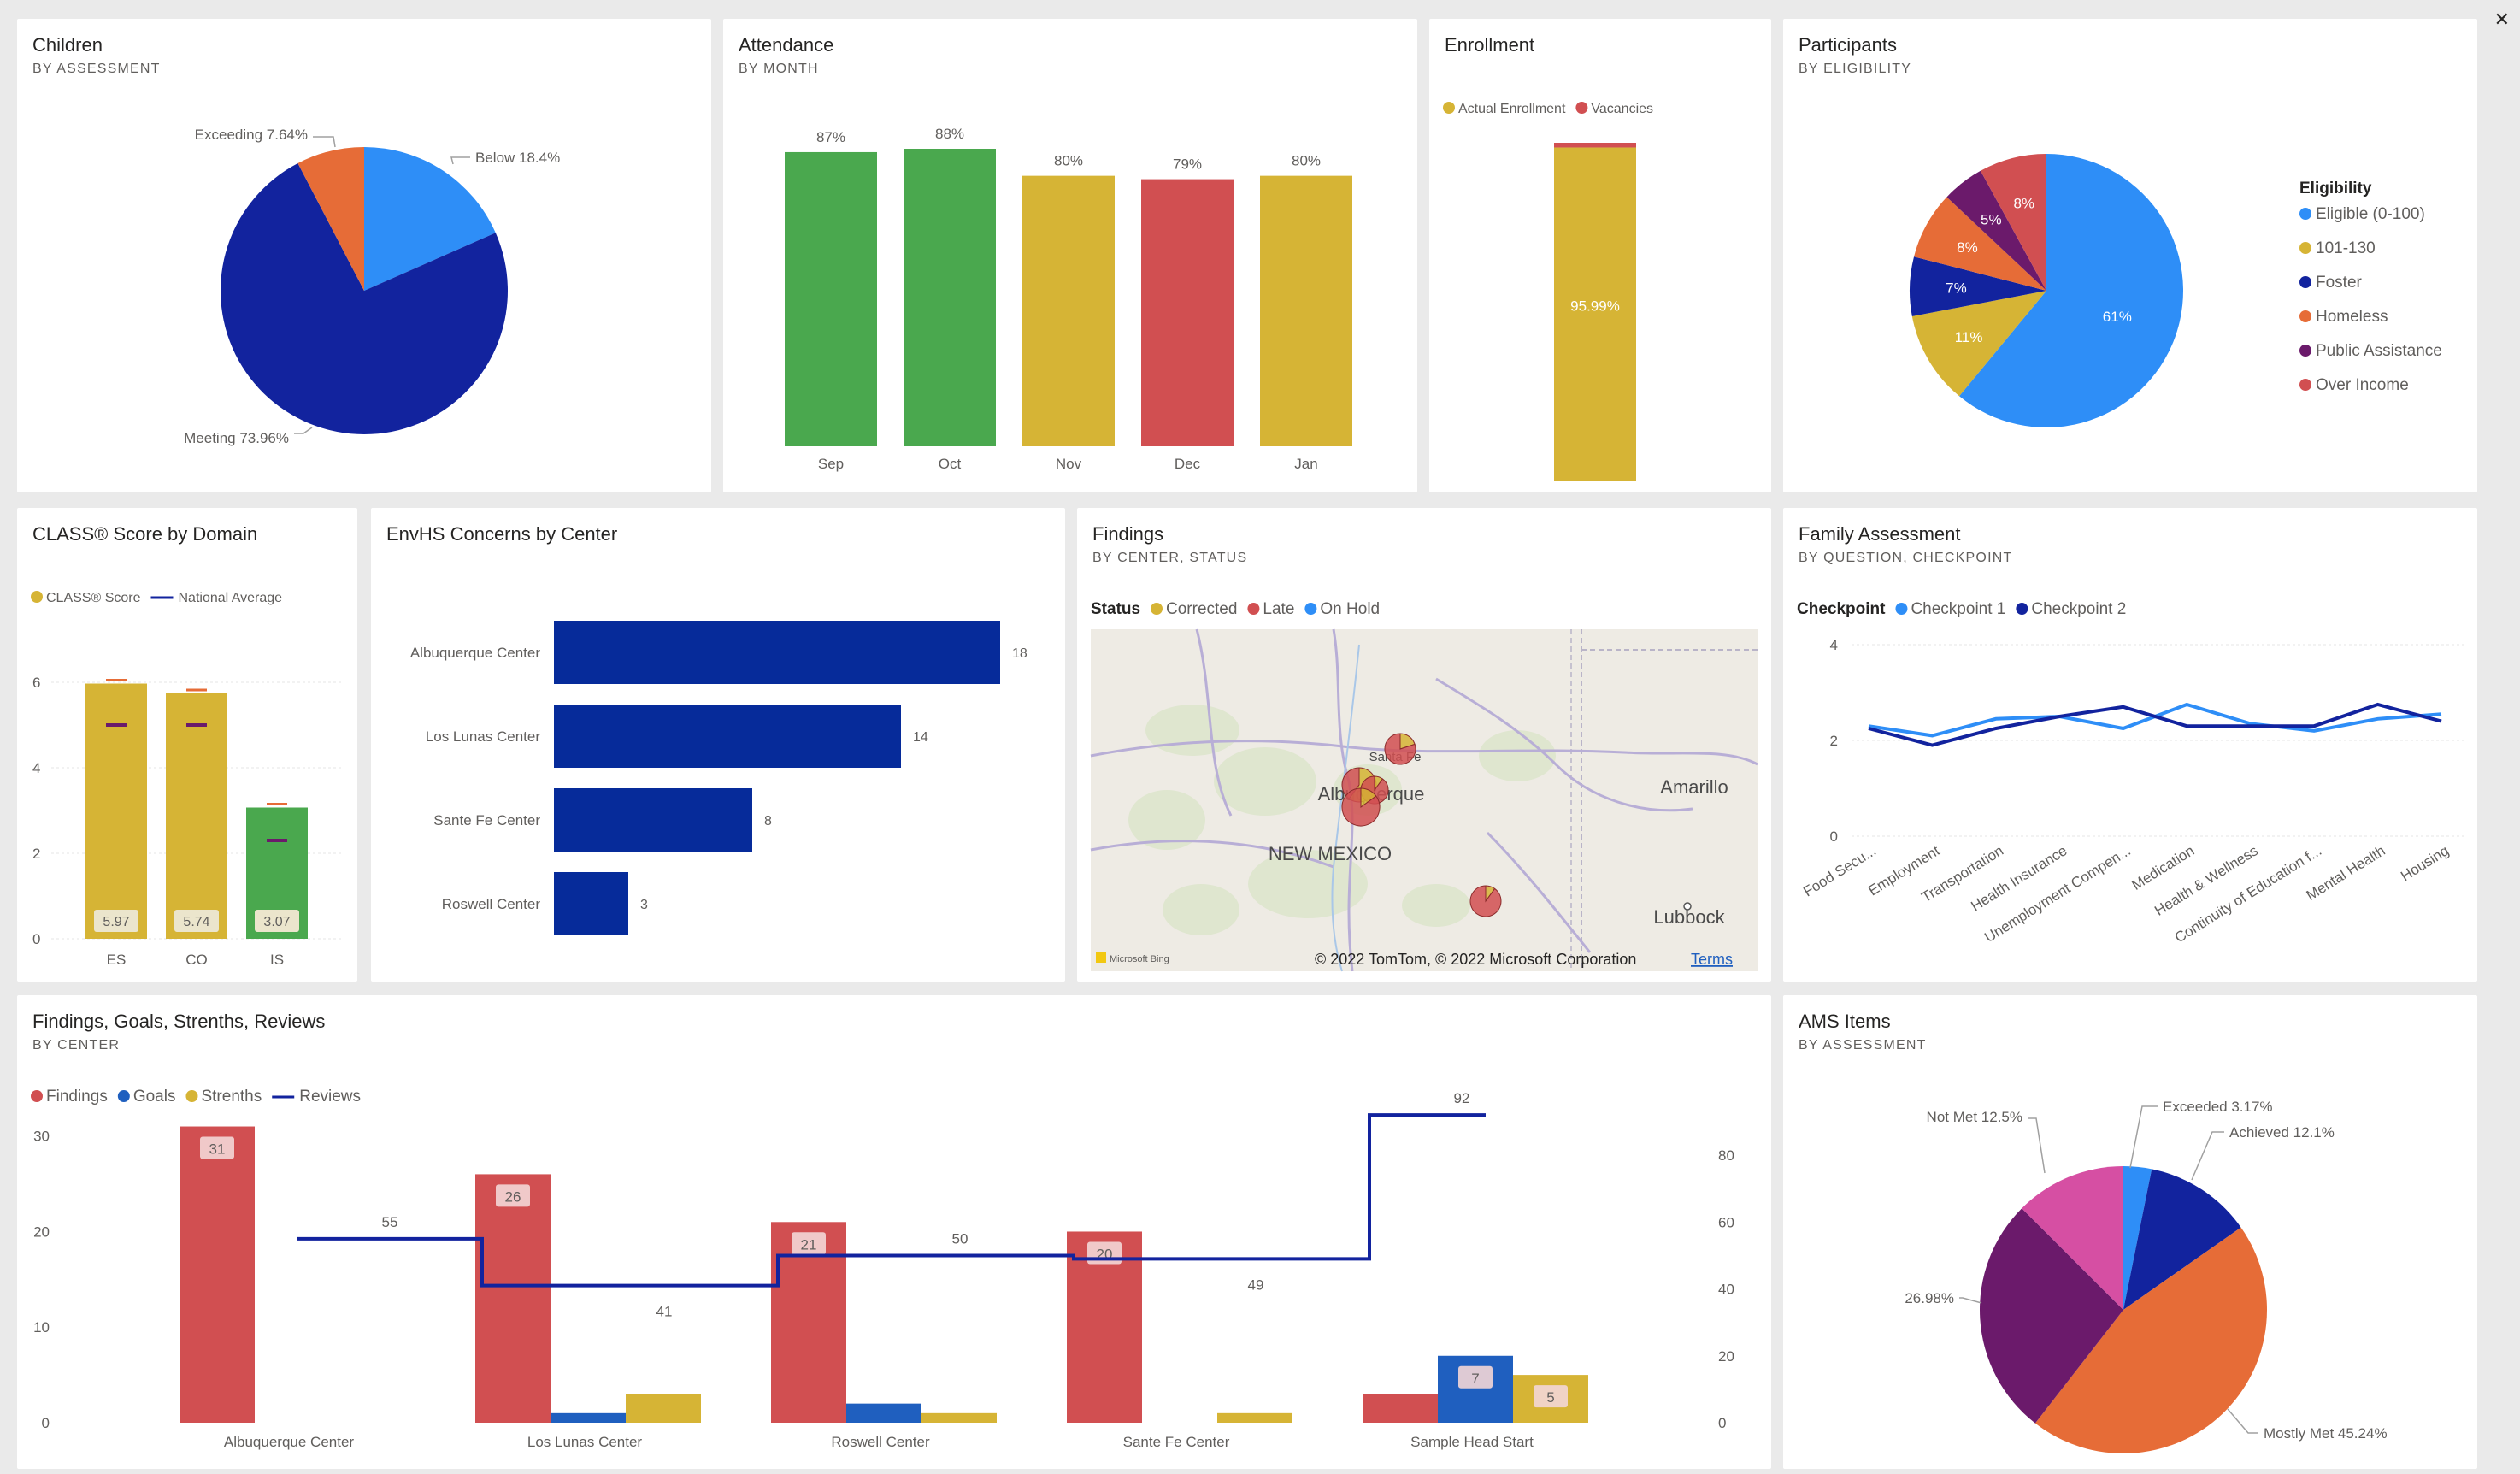 The image size is (2520, 1474). I want to click on enrollment-actual-bar, so click(1595, 314).